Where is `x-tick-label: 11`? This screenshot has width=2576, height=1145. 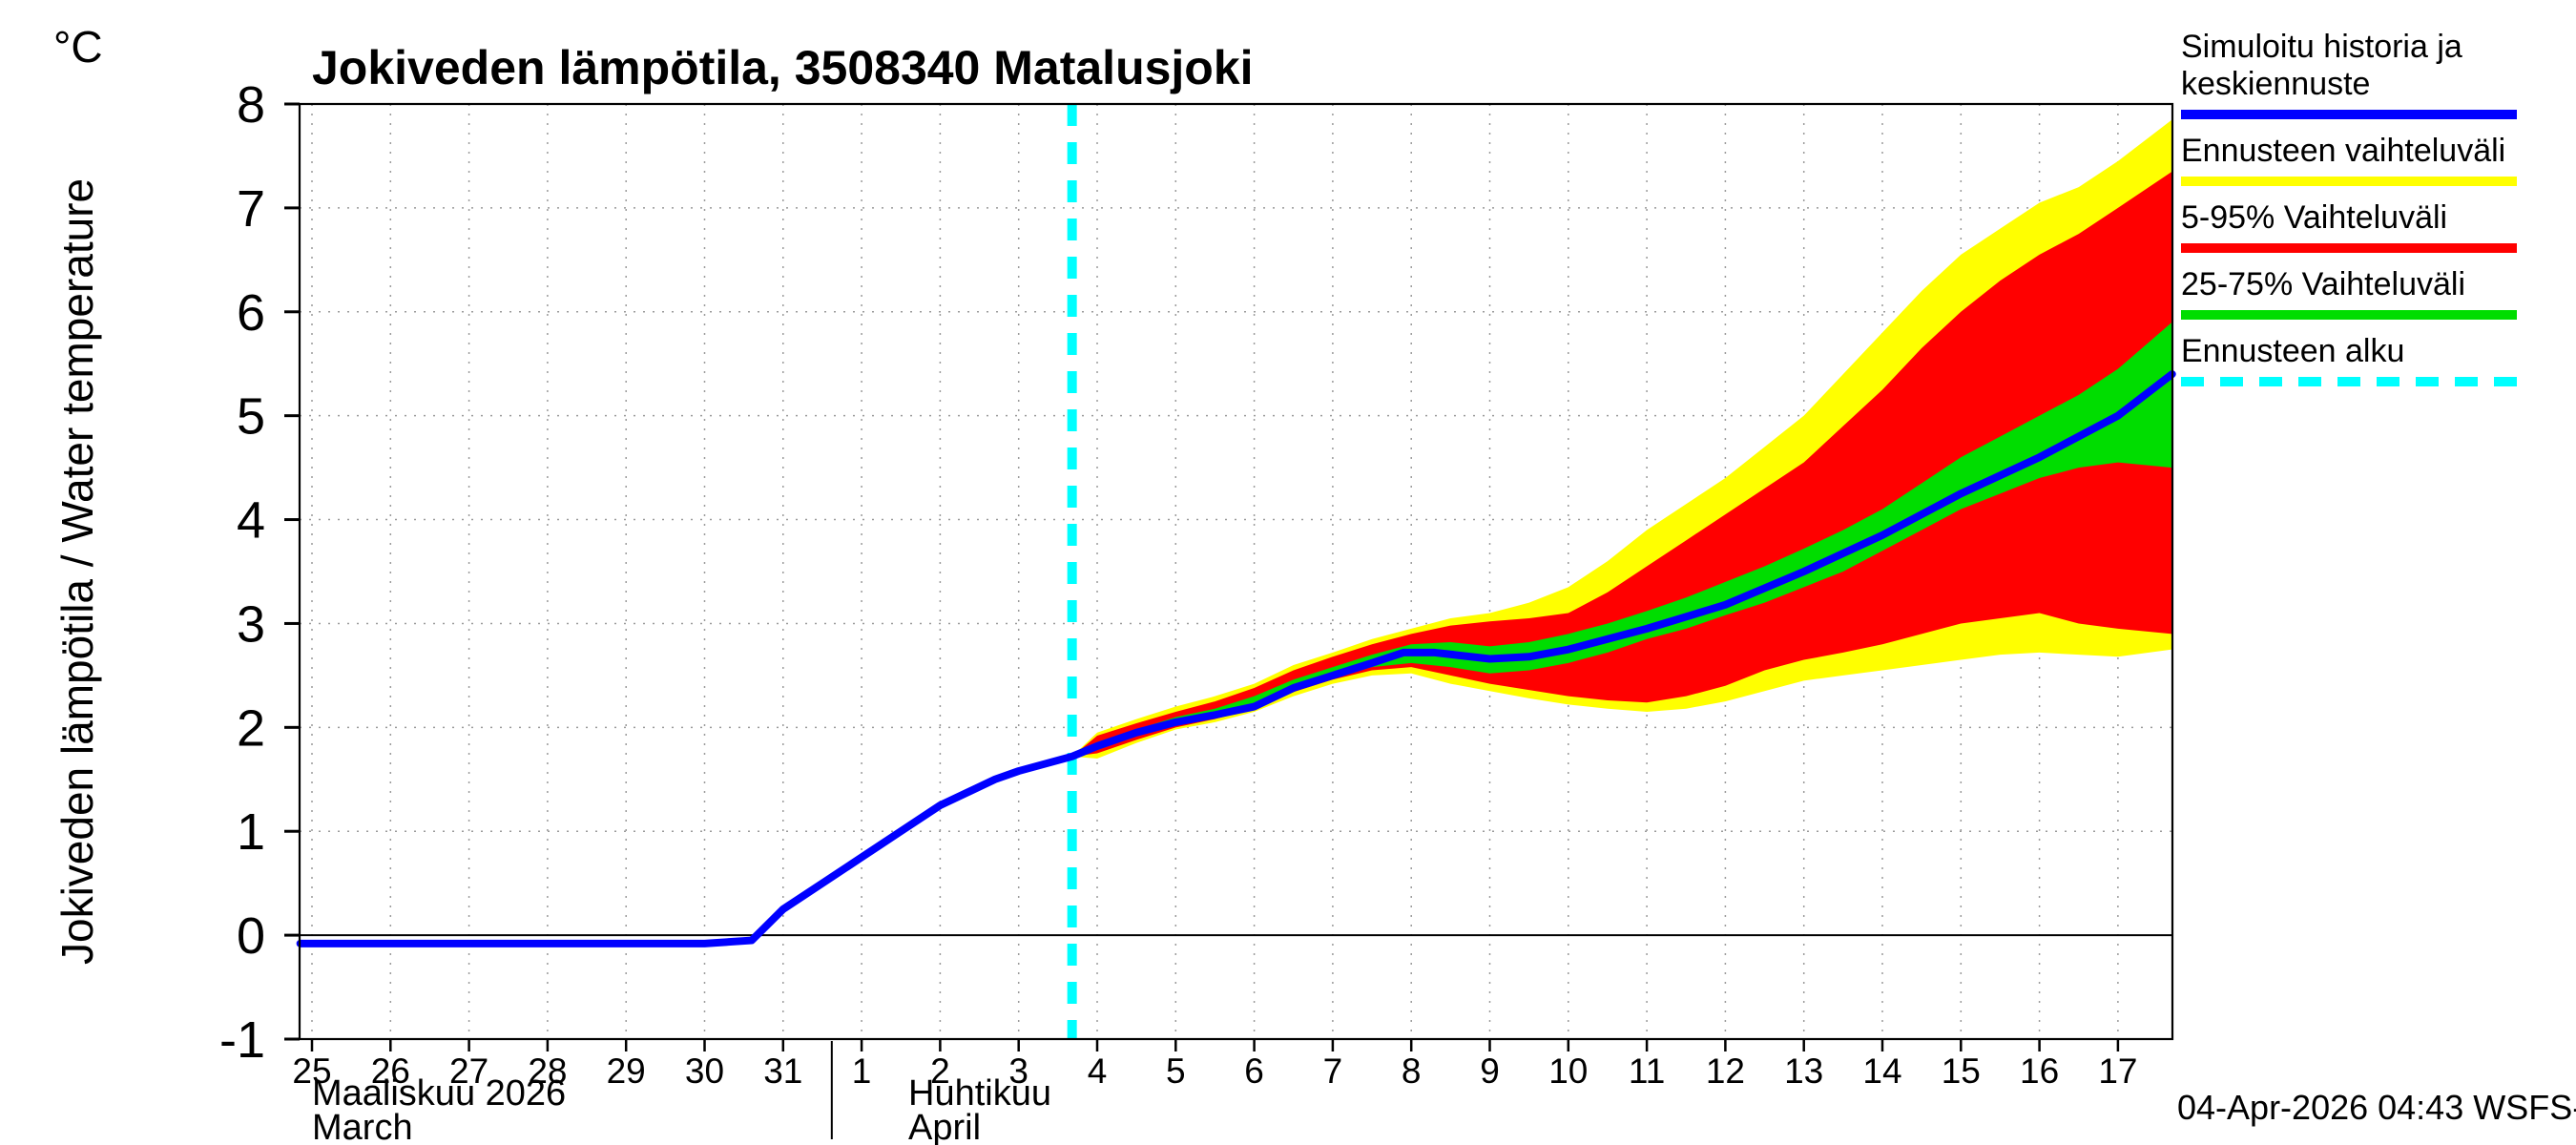
x-tick-label: 11 is located at coordinates (1647, 1071).